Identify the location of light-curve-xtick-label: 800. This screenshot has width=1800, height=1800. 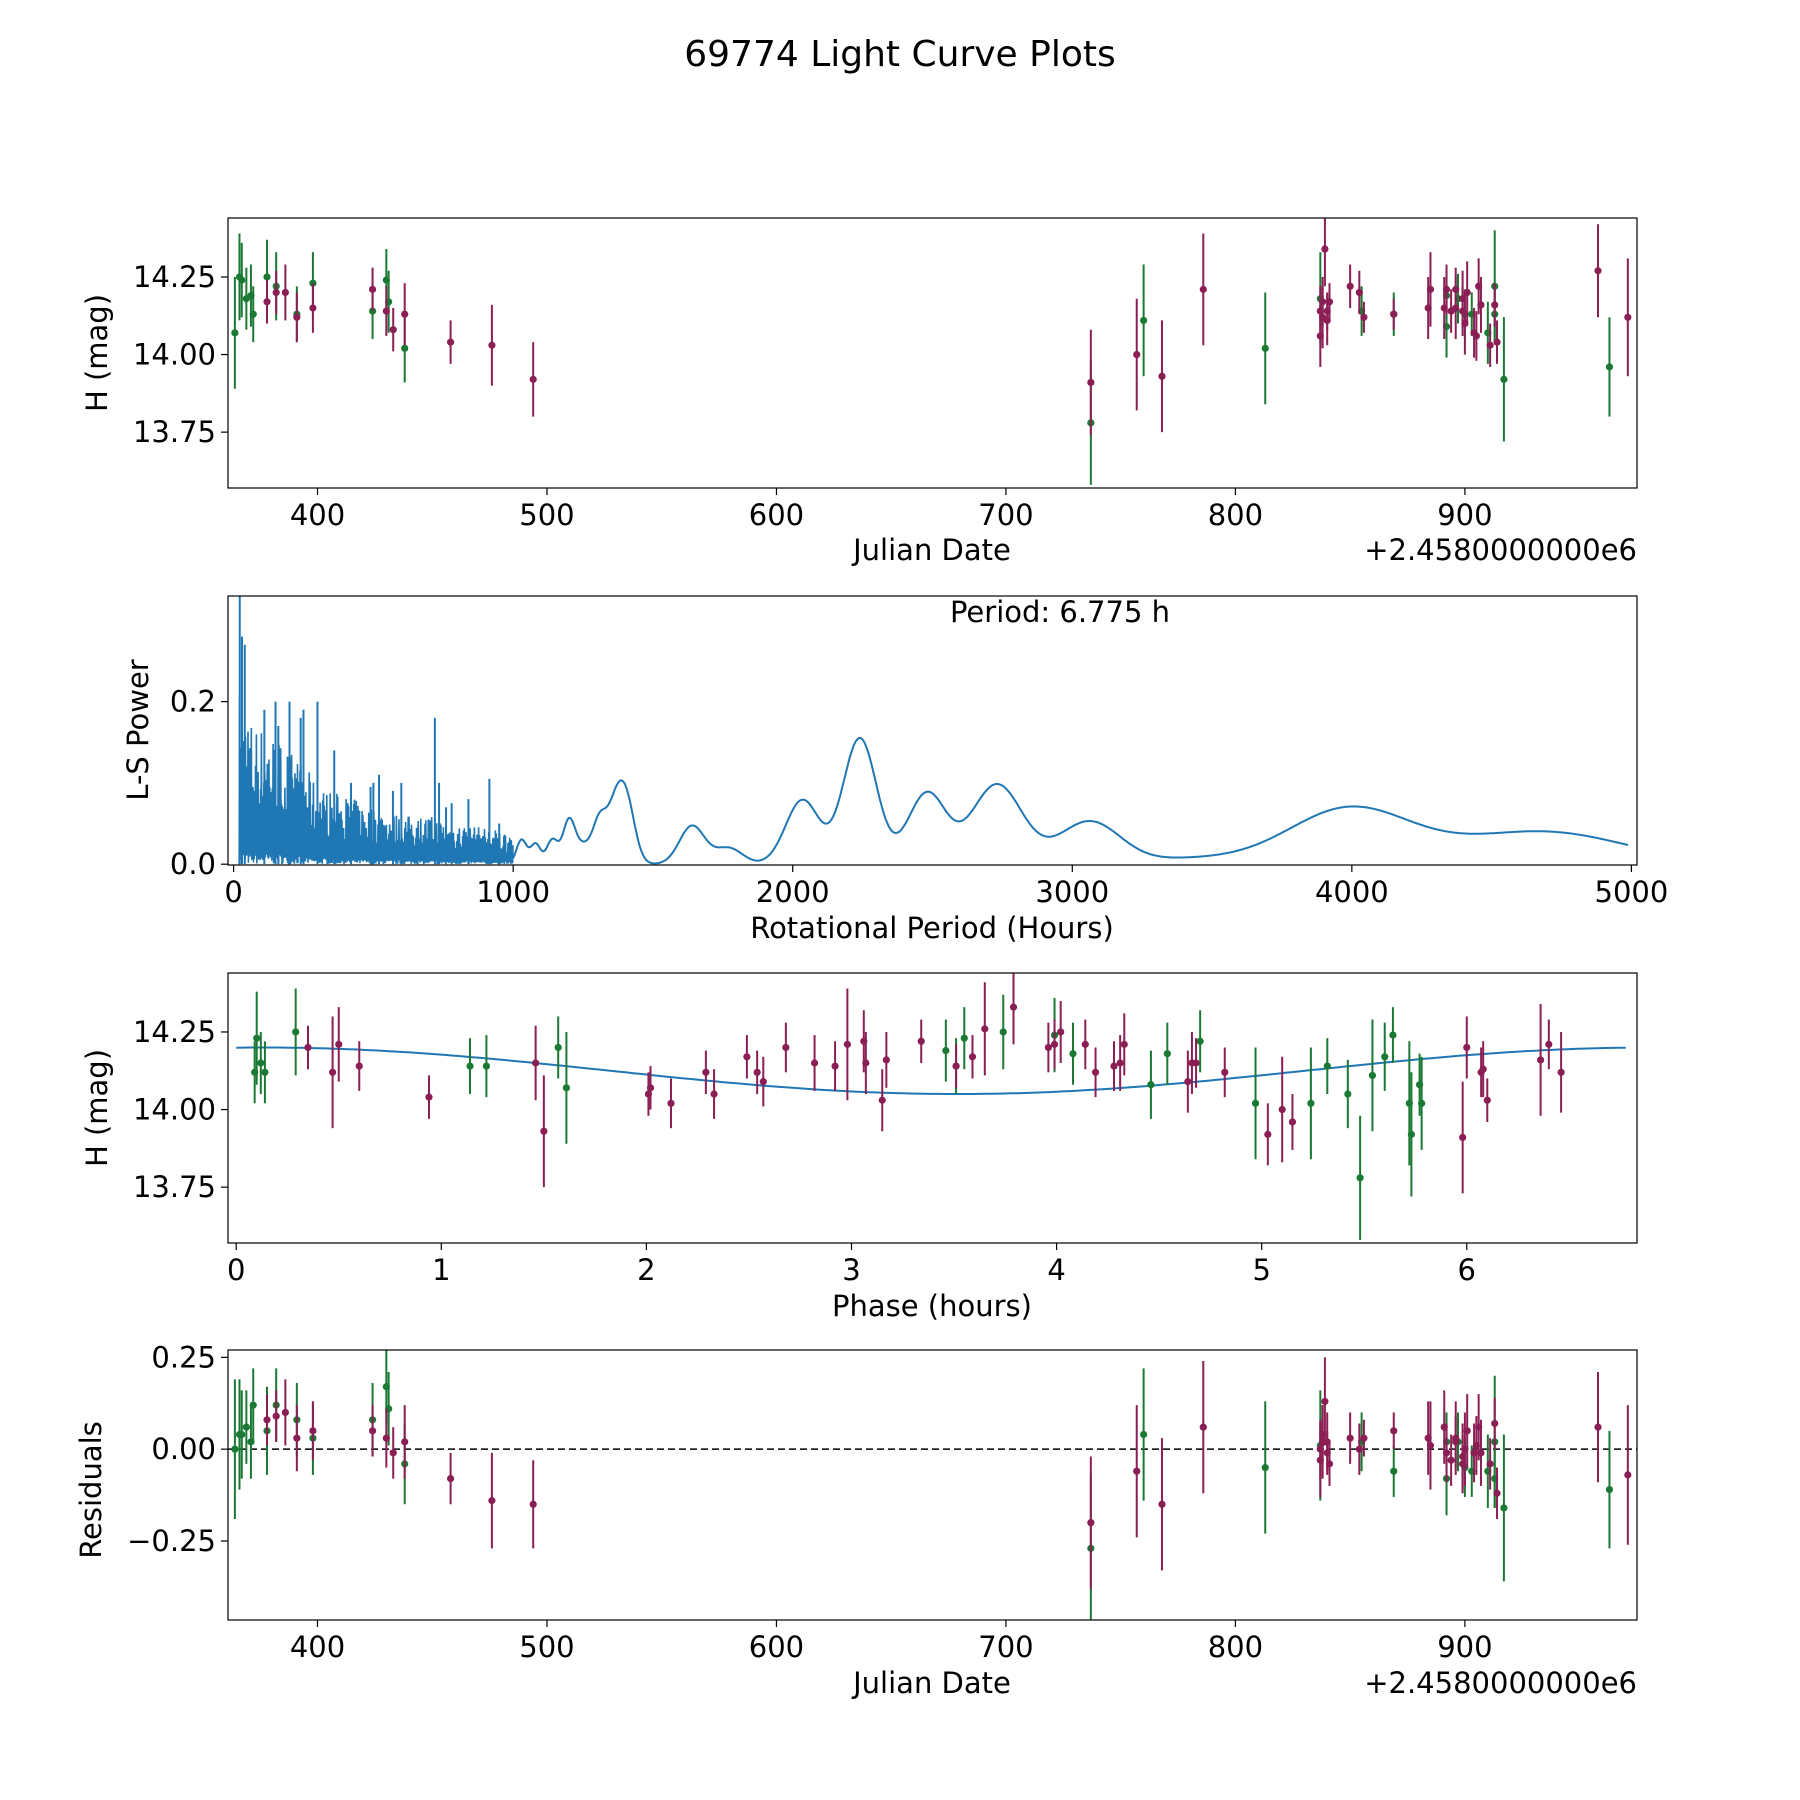
(1235, 515).